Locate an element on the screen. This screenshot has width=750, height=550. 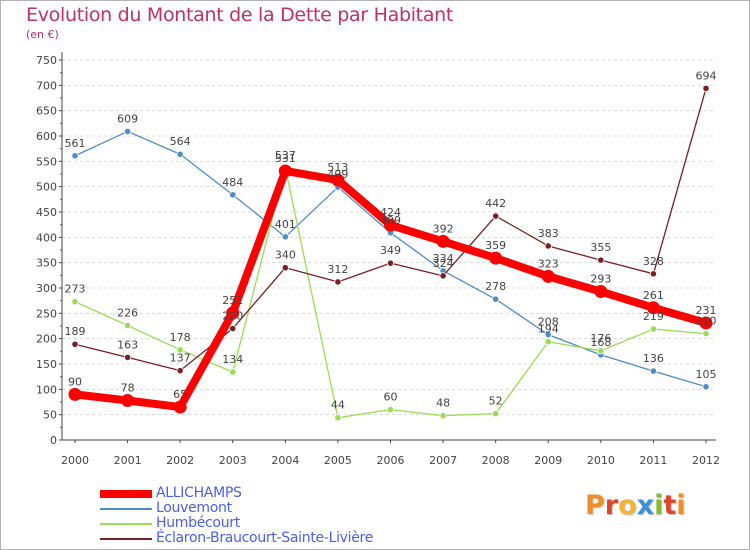
legend-label: Louvemont is located at coordinates (194, 508).